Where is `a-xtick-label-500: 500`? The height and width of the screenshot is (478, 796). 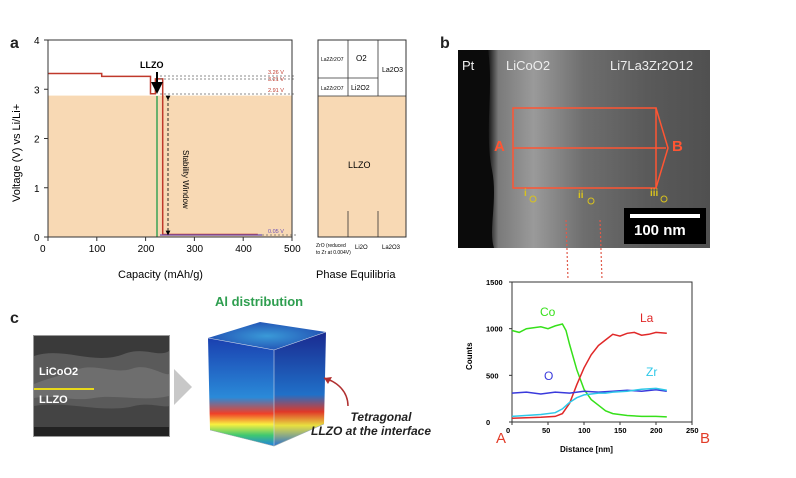 a-xtick-label-500: 500 is located at coordinates (292, 249).